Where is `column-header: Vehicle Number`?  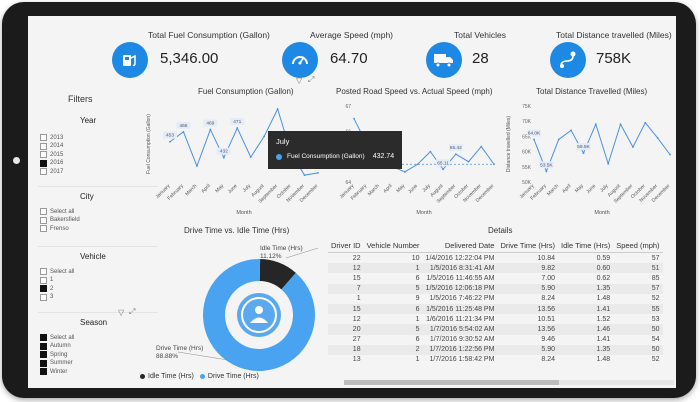
column-header: Vehicle Number is located at coordinates (393, 246).